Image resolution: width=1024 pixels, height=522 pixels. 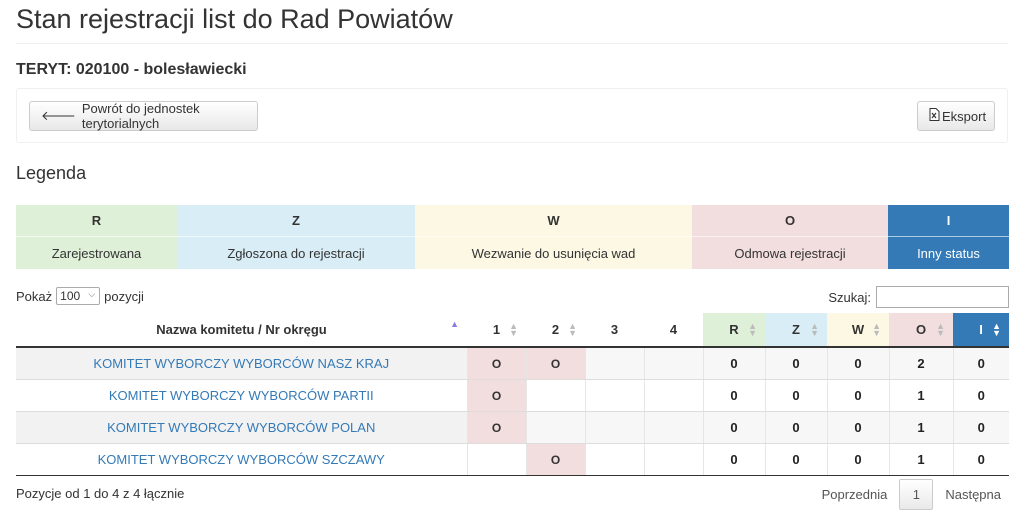 What do you see at coordinates (948, 221) in the screenshot?
I see `legend-code: I` at bounding box center [948, 221].